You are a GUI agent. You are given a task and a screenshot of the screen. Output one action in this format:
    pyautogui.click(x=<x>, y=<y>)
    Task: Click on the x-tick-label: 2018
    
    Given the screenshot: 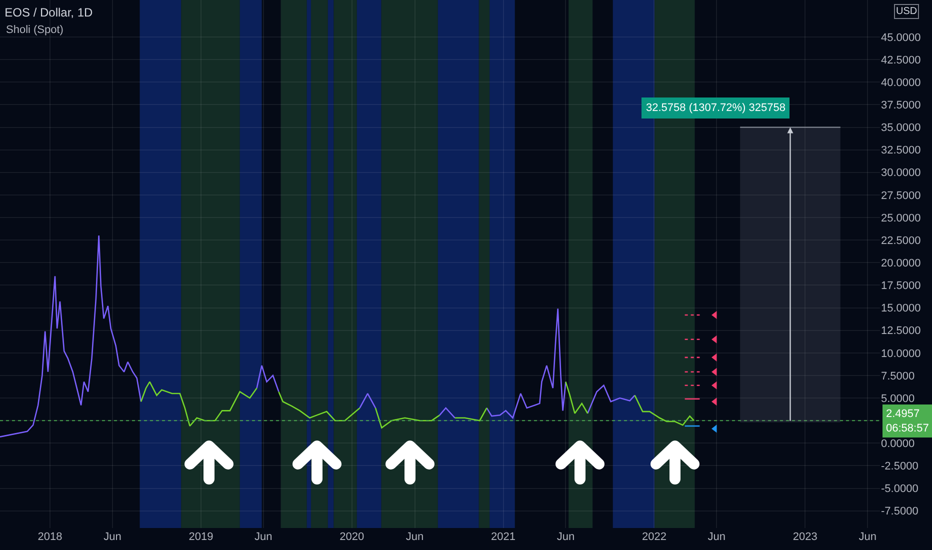 What is the action you would take?
    pyautogui.click(x=50, y=537)
    